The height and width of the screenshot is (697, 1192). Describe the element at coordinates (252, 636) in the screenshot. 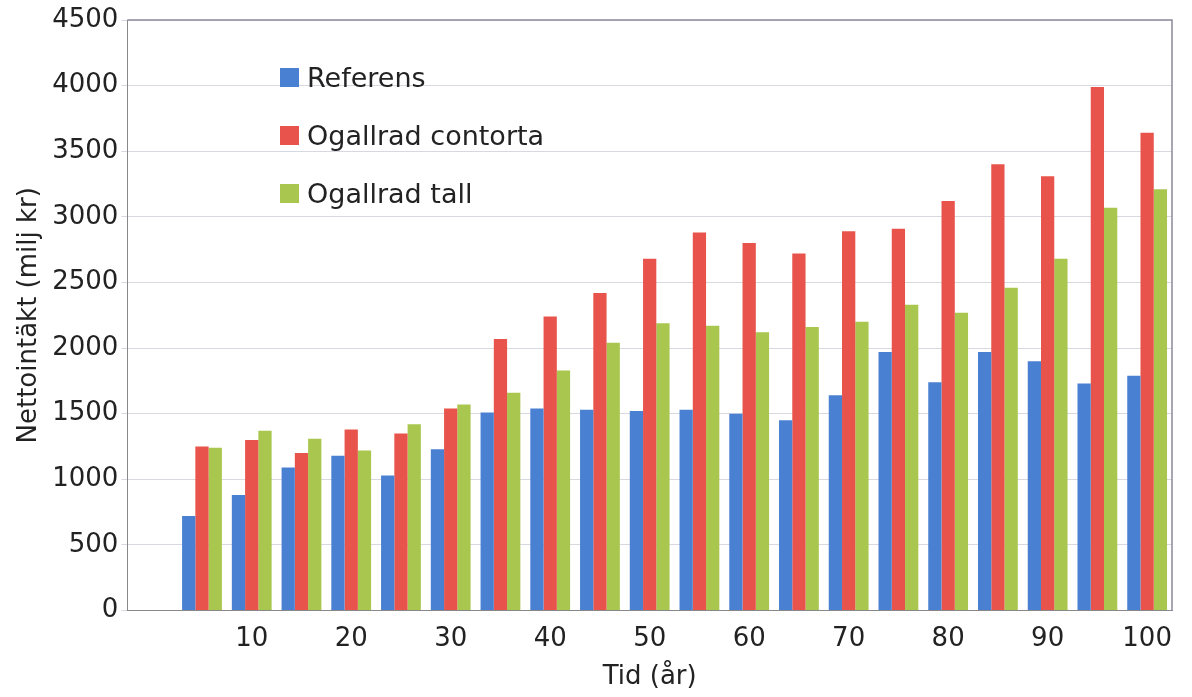

I see `x-tick-label: 10` at that location.